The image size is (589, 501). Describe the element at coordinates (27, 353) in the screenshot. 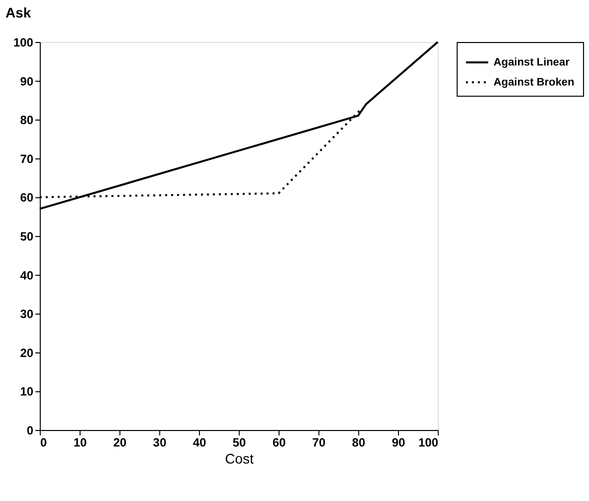

I see `y-tick-label: 20` at that location.